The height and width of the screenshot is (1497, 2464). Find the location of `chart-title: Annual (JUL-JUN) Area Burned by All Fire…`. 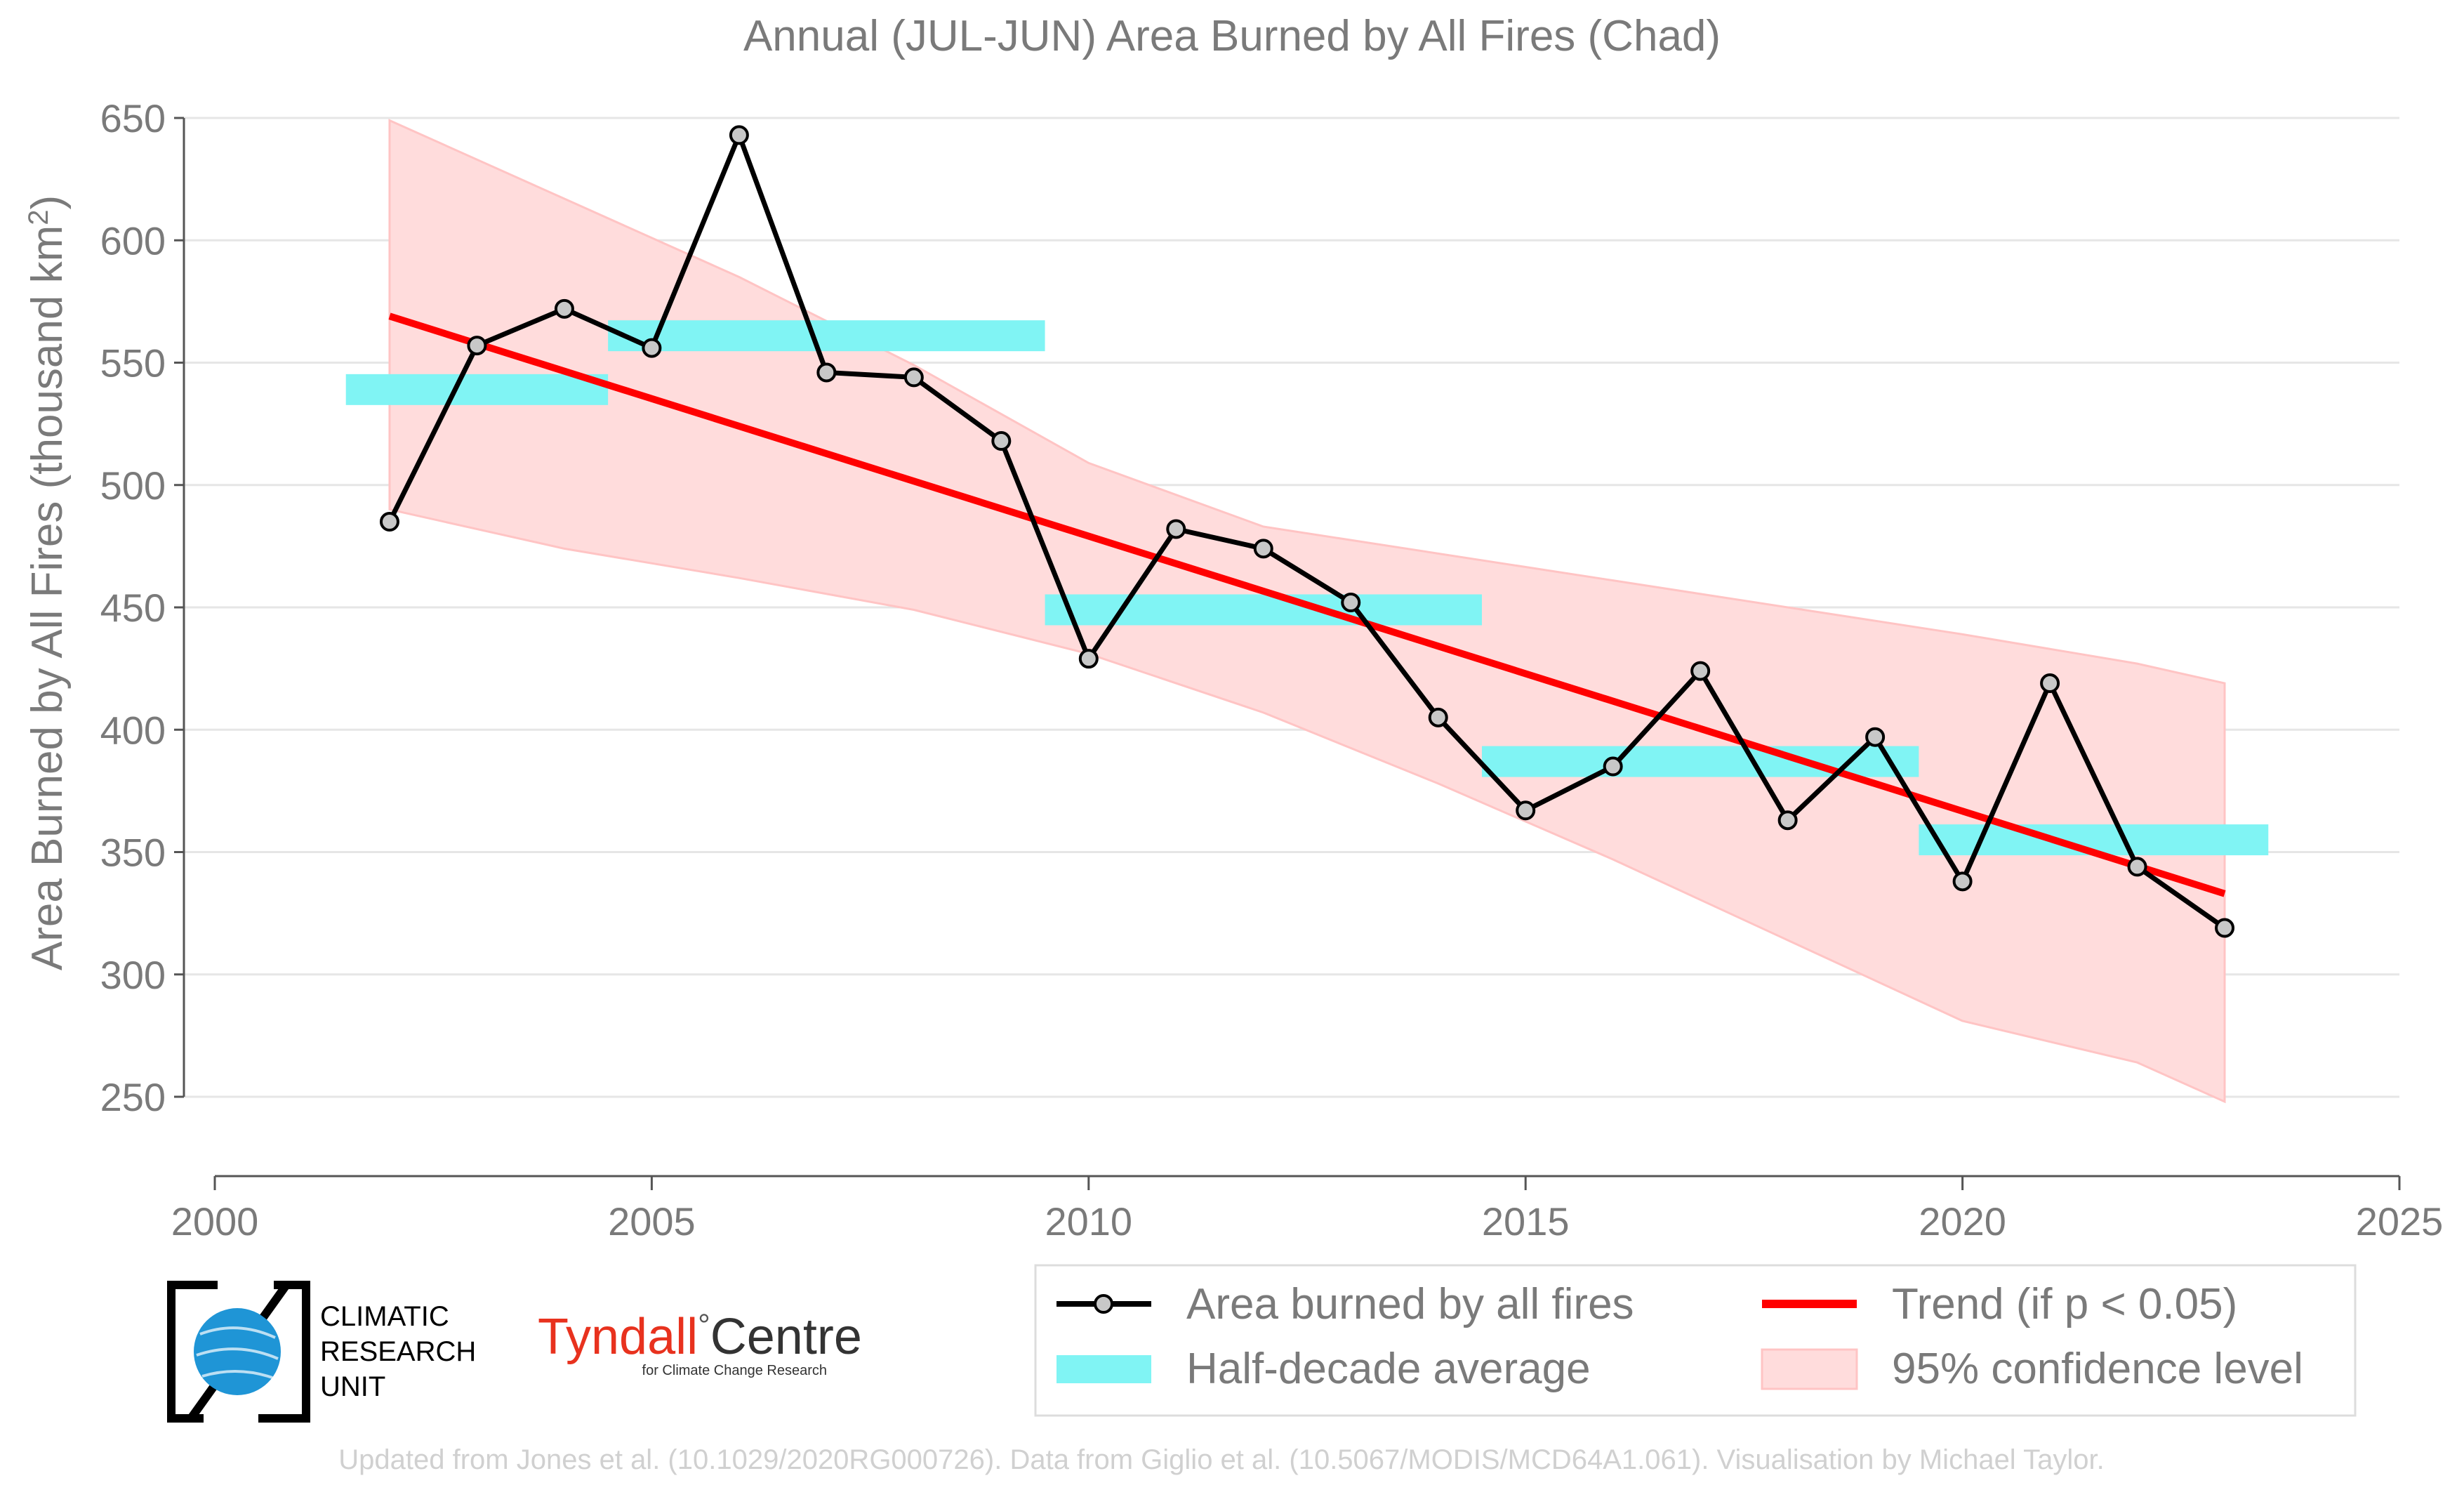

chart-title: Annual (JUL-JUN) Area Burned by All Fire… is located at coordinates (1232, 36).